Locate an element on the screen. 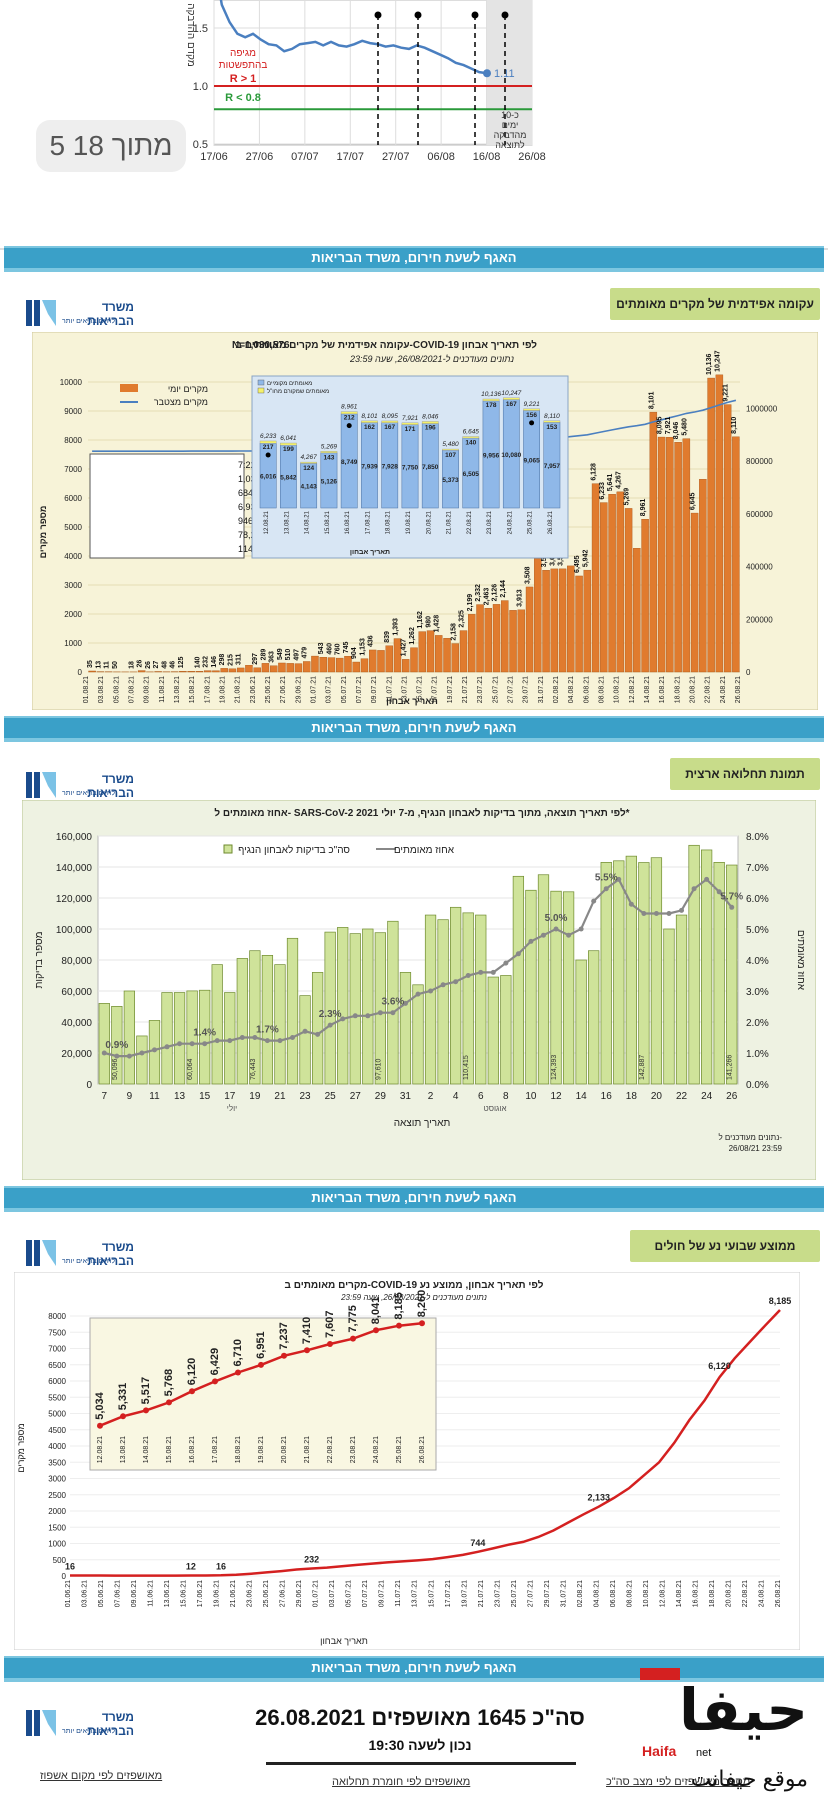 The height and width of the screenshot is (1797, 828). ma-inset-xtick: 20.08.21 is located at coordinates (284, 1449).